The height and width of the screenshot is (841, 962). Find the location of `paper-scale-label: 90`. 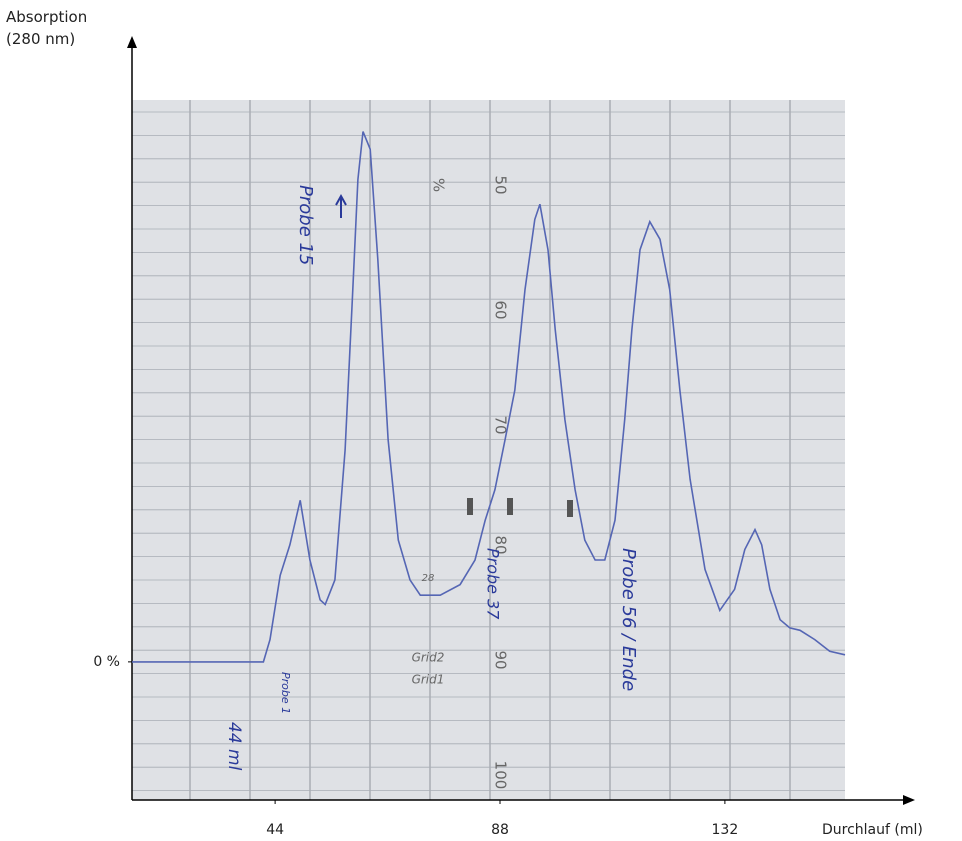

paper-scale-label: 90 is located at coordinates (501, 659).